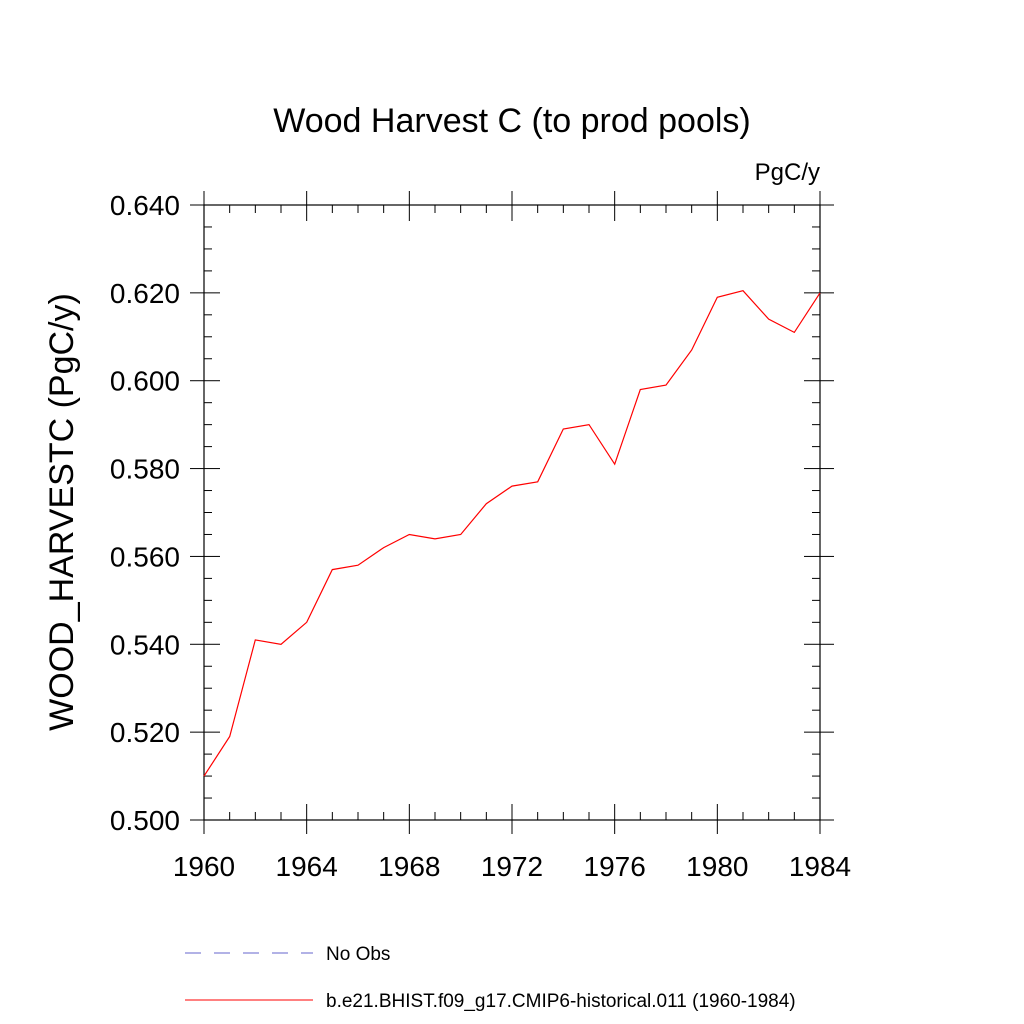  What do you see at coordinates (145, 820) in the screenshot?
I see `y-tick-label: 0.500` at bounding box center [145, 820].